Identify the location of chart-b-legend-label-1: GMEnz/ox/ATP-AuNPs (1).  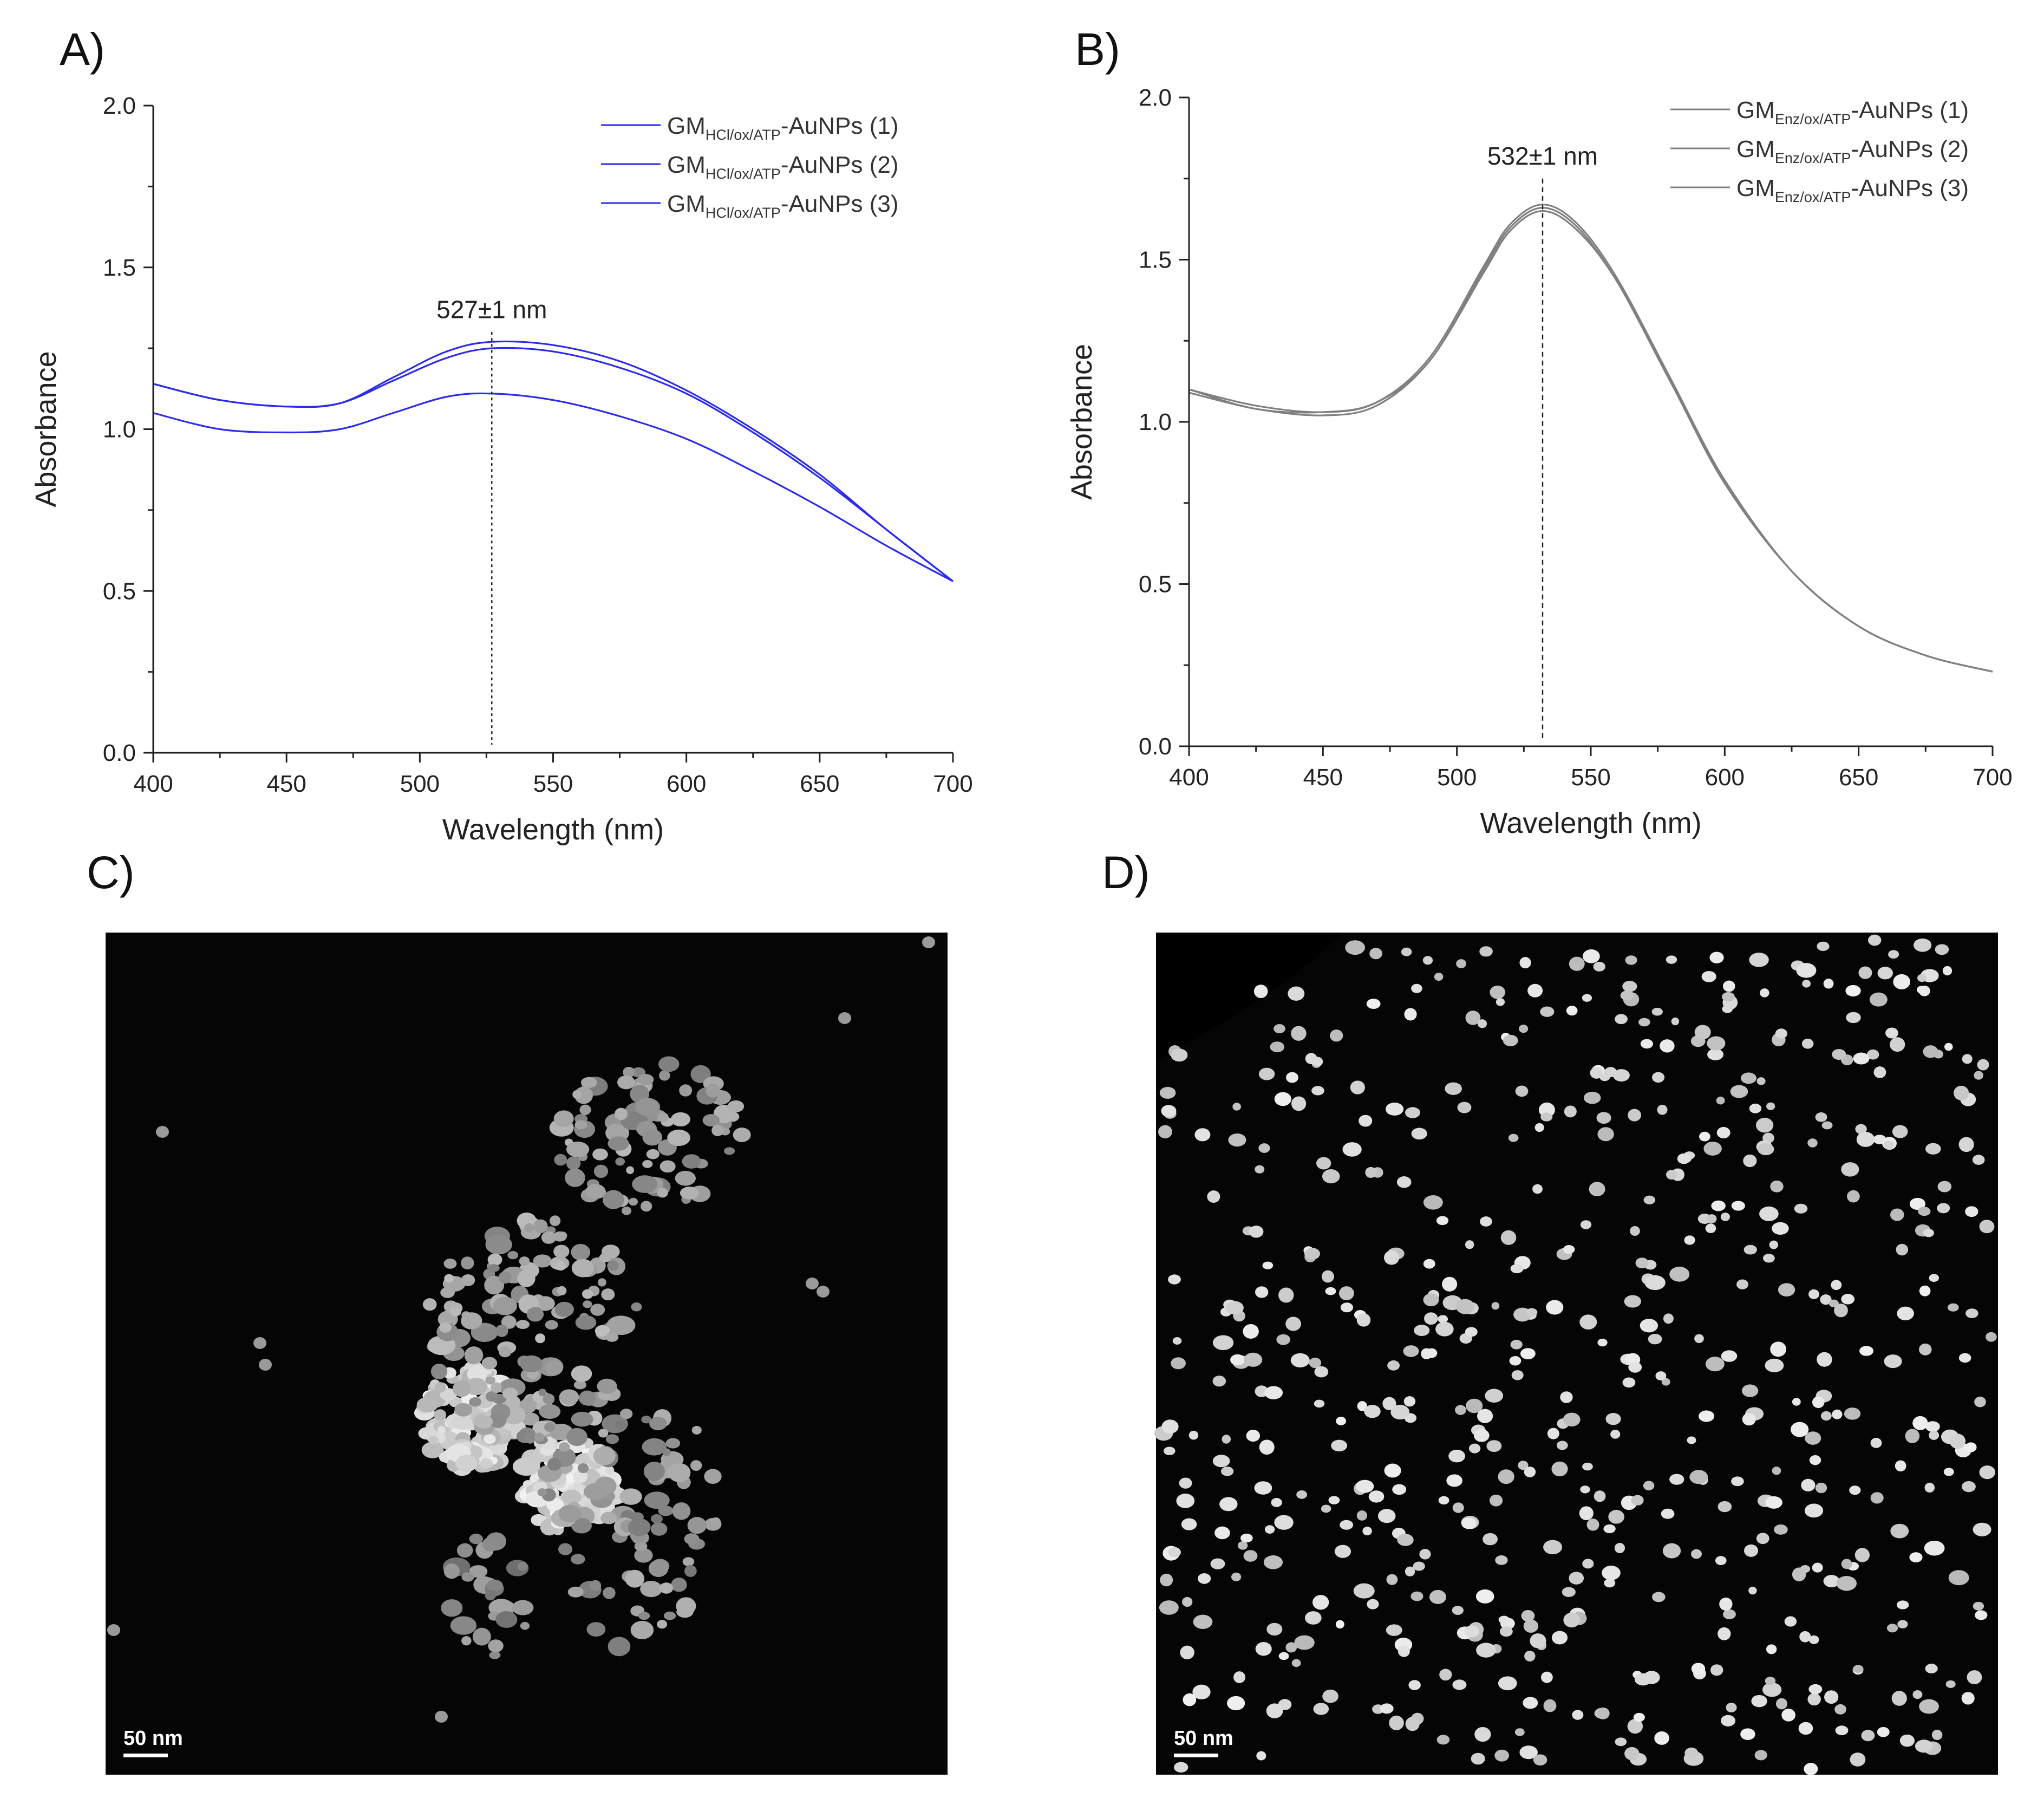
(1852, 112).